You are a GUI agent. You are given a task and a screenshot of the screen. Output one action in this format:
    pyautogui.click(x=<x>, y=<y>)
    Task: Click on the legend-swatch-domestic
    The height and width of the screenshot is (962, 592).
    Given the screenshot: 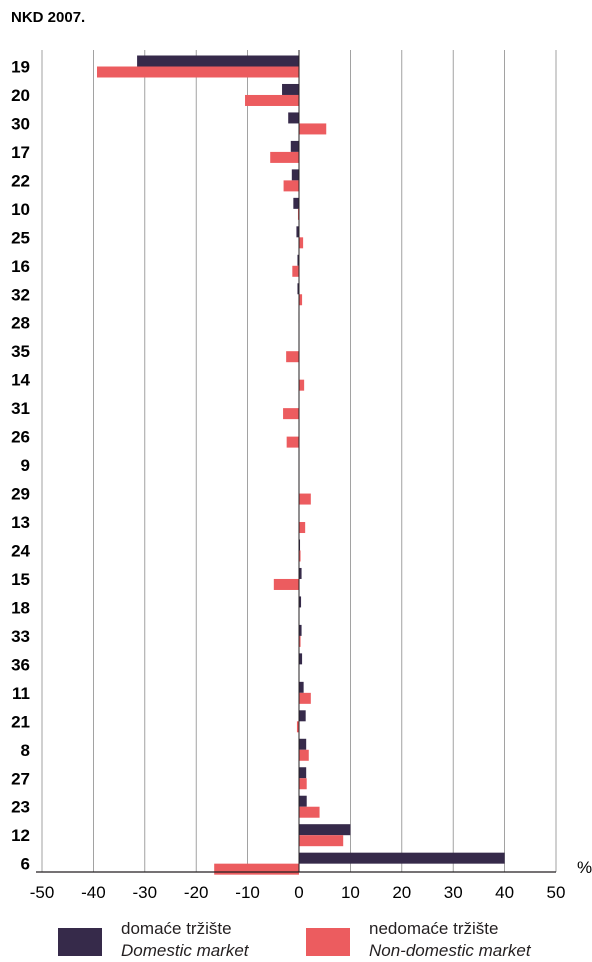 What is the action you would take?
    pyautogui.click(x=80, y=942)
    